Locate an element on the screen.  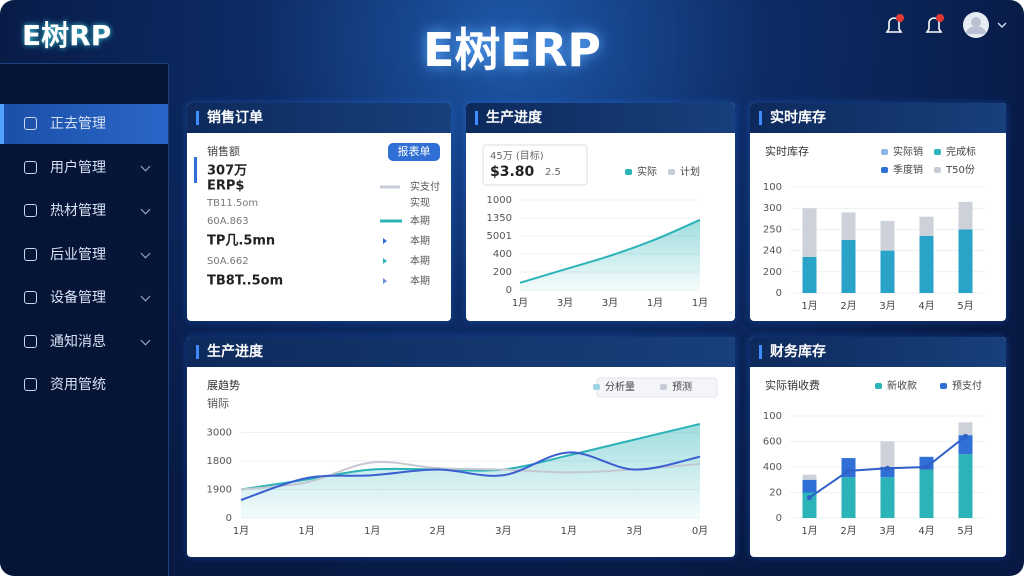
nav-label: 资用管统 is located at coordinates (78, 385).